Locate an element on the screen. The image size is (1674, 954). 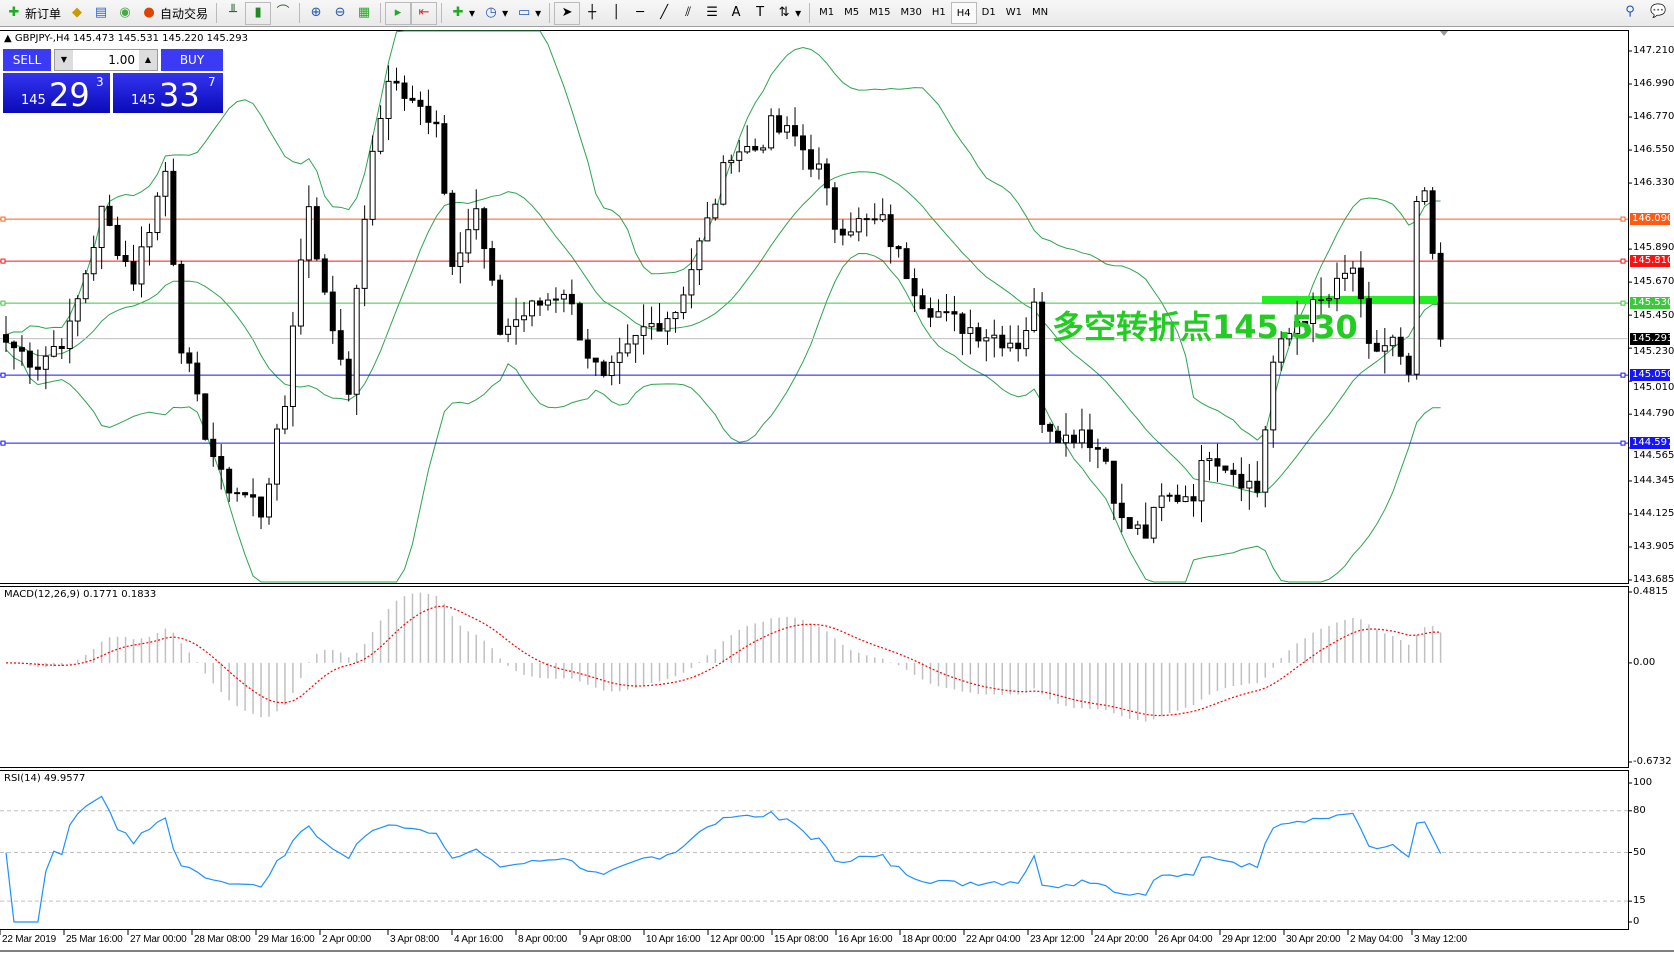
timeframe-m15: M15 is located at coordinates (880, 12).